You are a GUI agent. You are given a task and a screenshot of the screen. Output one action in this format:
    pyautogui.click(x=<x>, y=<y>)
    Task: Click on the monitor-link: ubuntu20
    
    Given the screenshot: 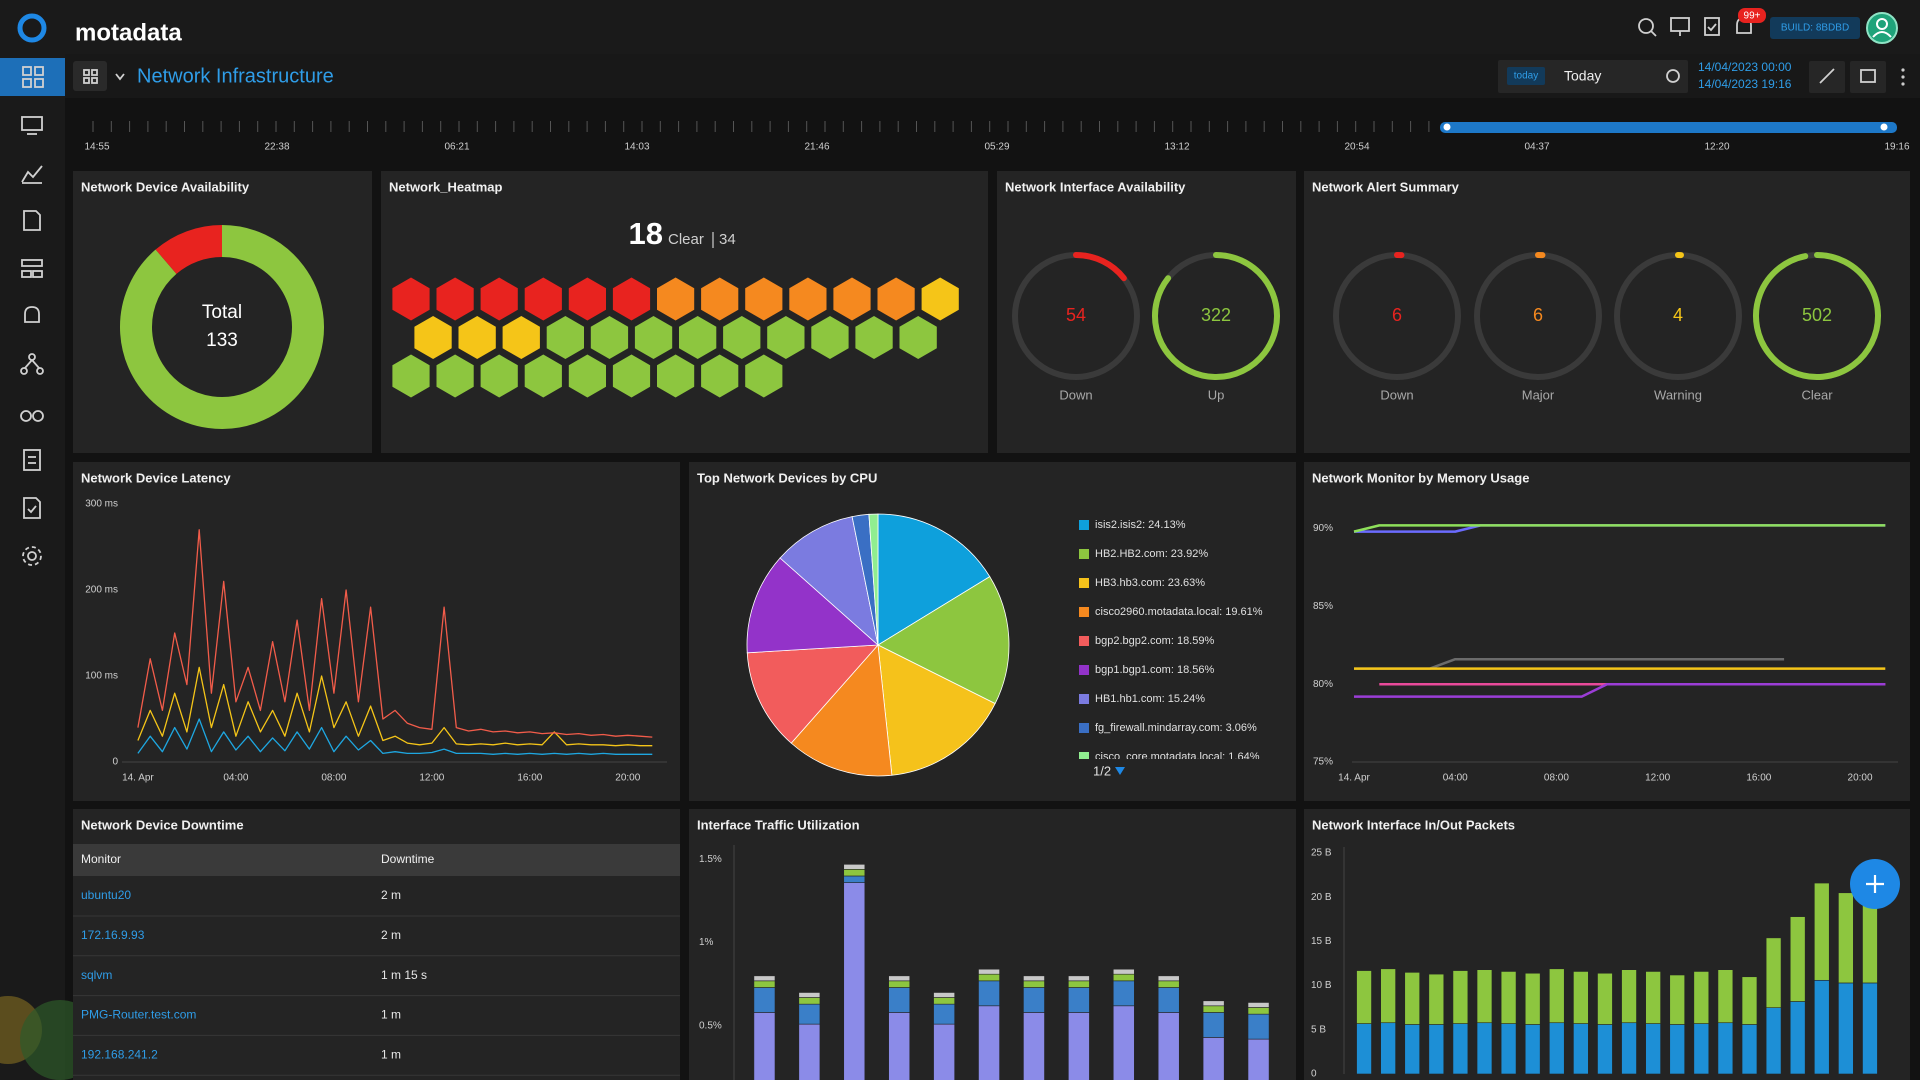 What is the action you would take?
    pyautogui.click(x=106, y=895)
    